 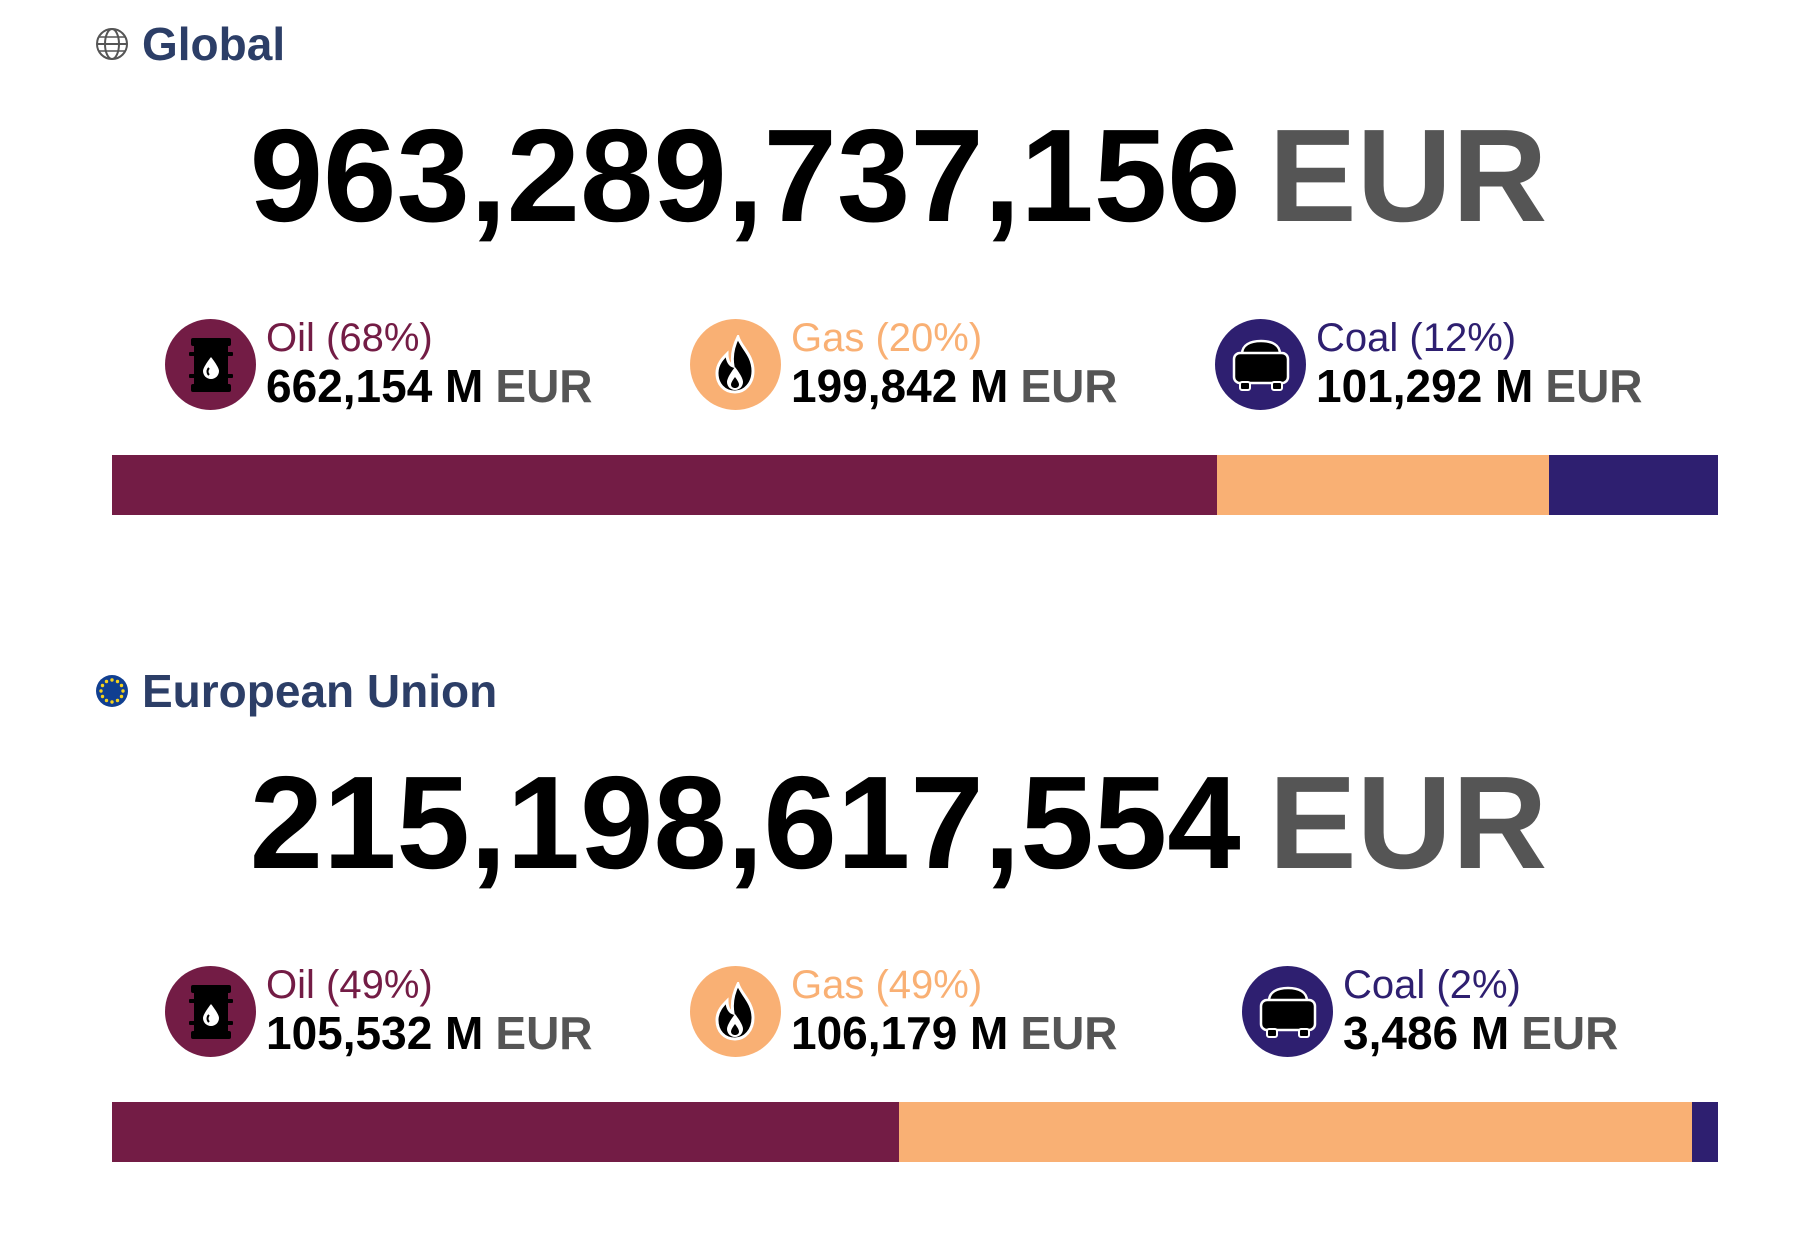 I want to click on fuel-amount: 105,532 M, so click(x=375, y=1033).